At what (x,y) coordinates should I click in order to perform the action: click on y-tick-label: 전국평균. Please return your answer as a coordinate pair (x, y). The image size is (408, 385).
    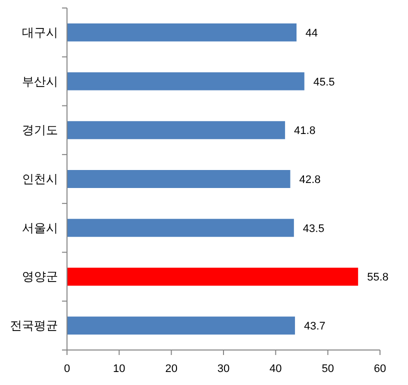
    Looking at the image, I should click on (34, 325).